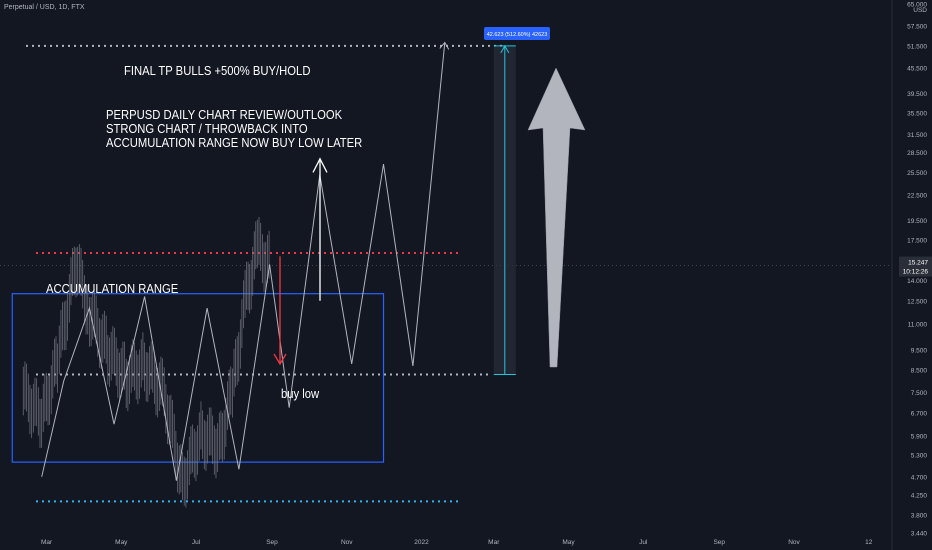 The image size is (932, 550). Describe the element at coordinates (917, 173) in the screenshot. I see `price-tick-label: 25.500` at that location.